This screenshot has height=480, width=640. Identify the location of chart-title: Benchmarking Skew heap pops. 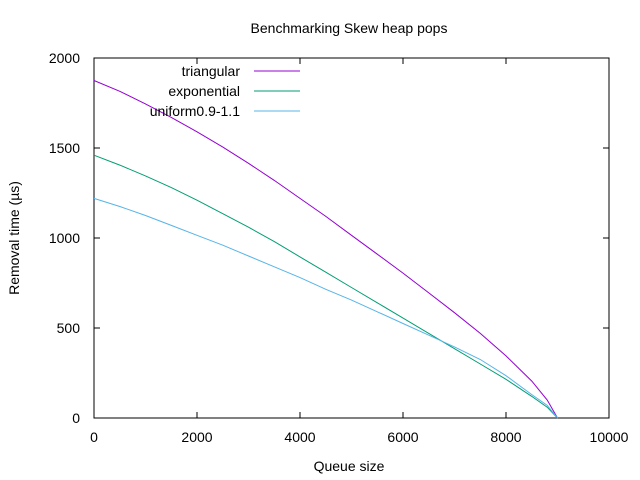
(349, 28).